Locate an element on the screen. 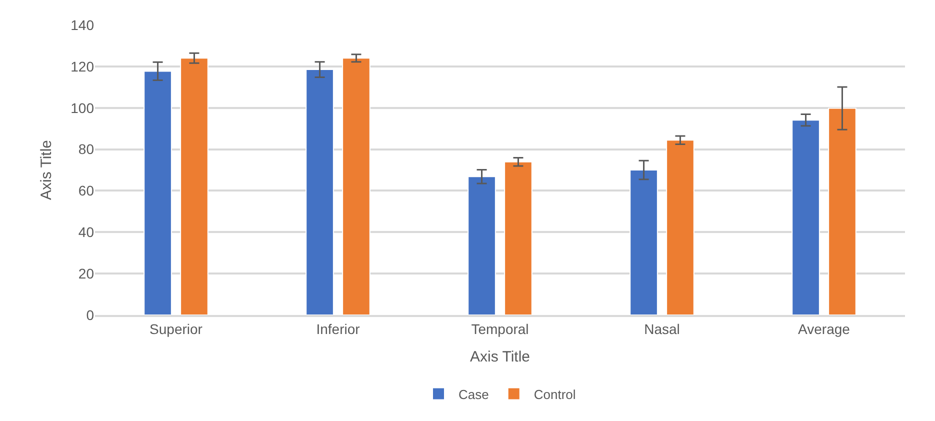 The image size is (935, 421). y-tick-label: 140 is located at coordinates (82, 24).